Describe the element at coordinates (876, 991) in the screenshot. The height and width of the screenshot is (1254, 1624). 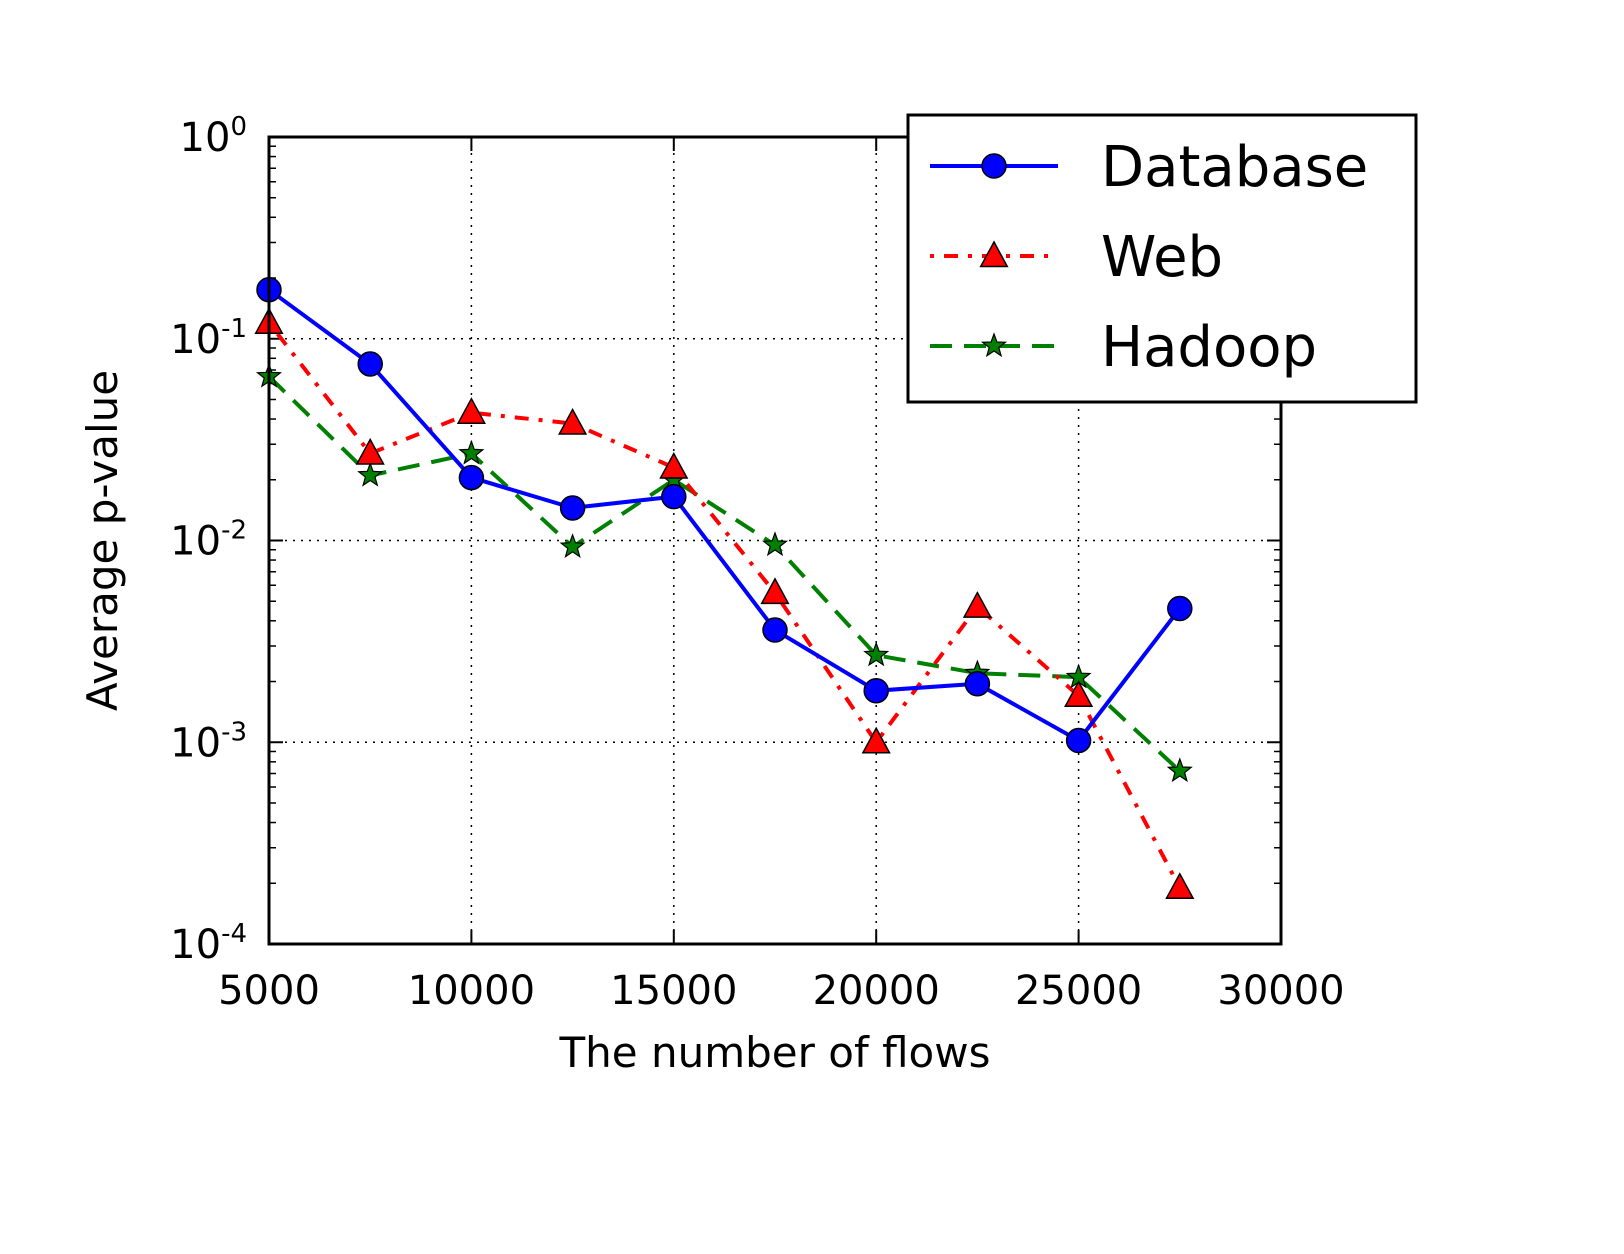
I see `x-tick-label: 20000` at that location.